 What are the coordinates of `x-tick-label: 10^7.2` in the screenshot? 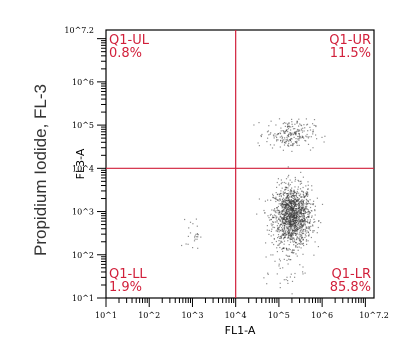 It's located at (374, 315).